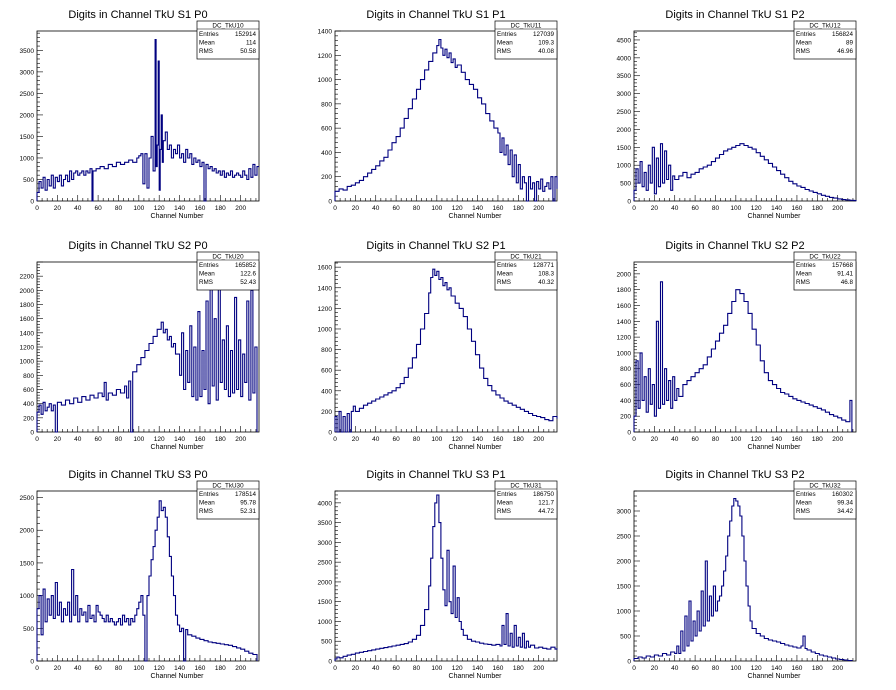 The image size is (896, 690). What do you see at coordinates (27, 319) in the screenshot?
I see `y-tick-label: 1600` at bounding box center [27, 319].